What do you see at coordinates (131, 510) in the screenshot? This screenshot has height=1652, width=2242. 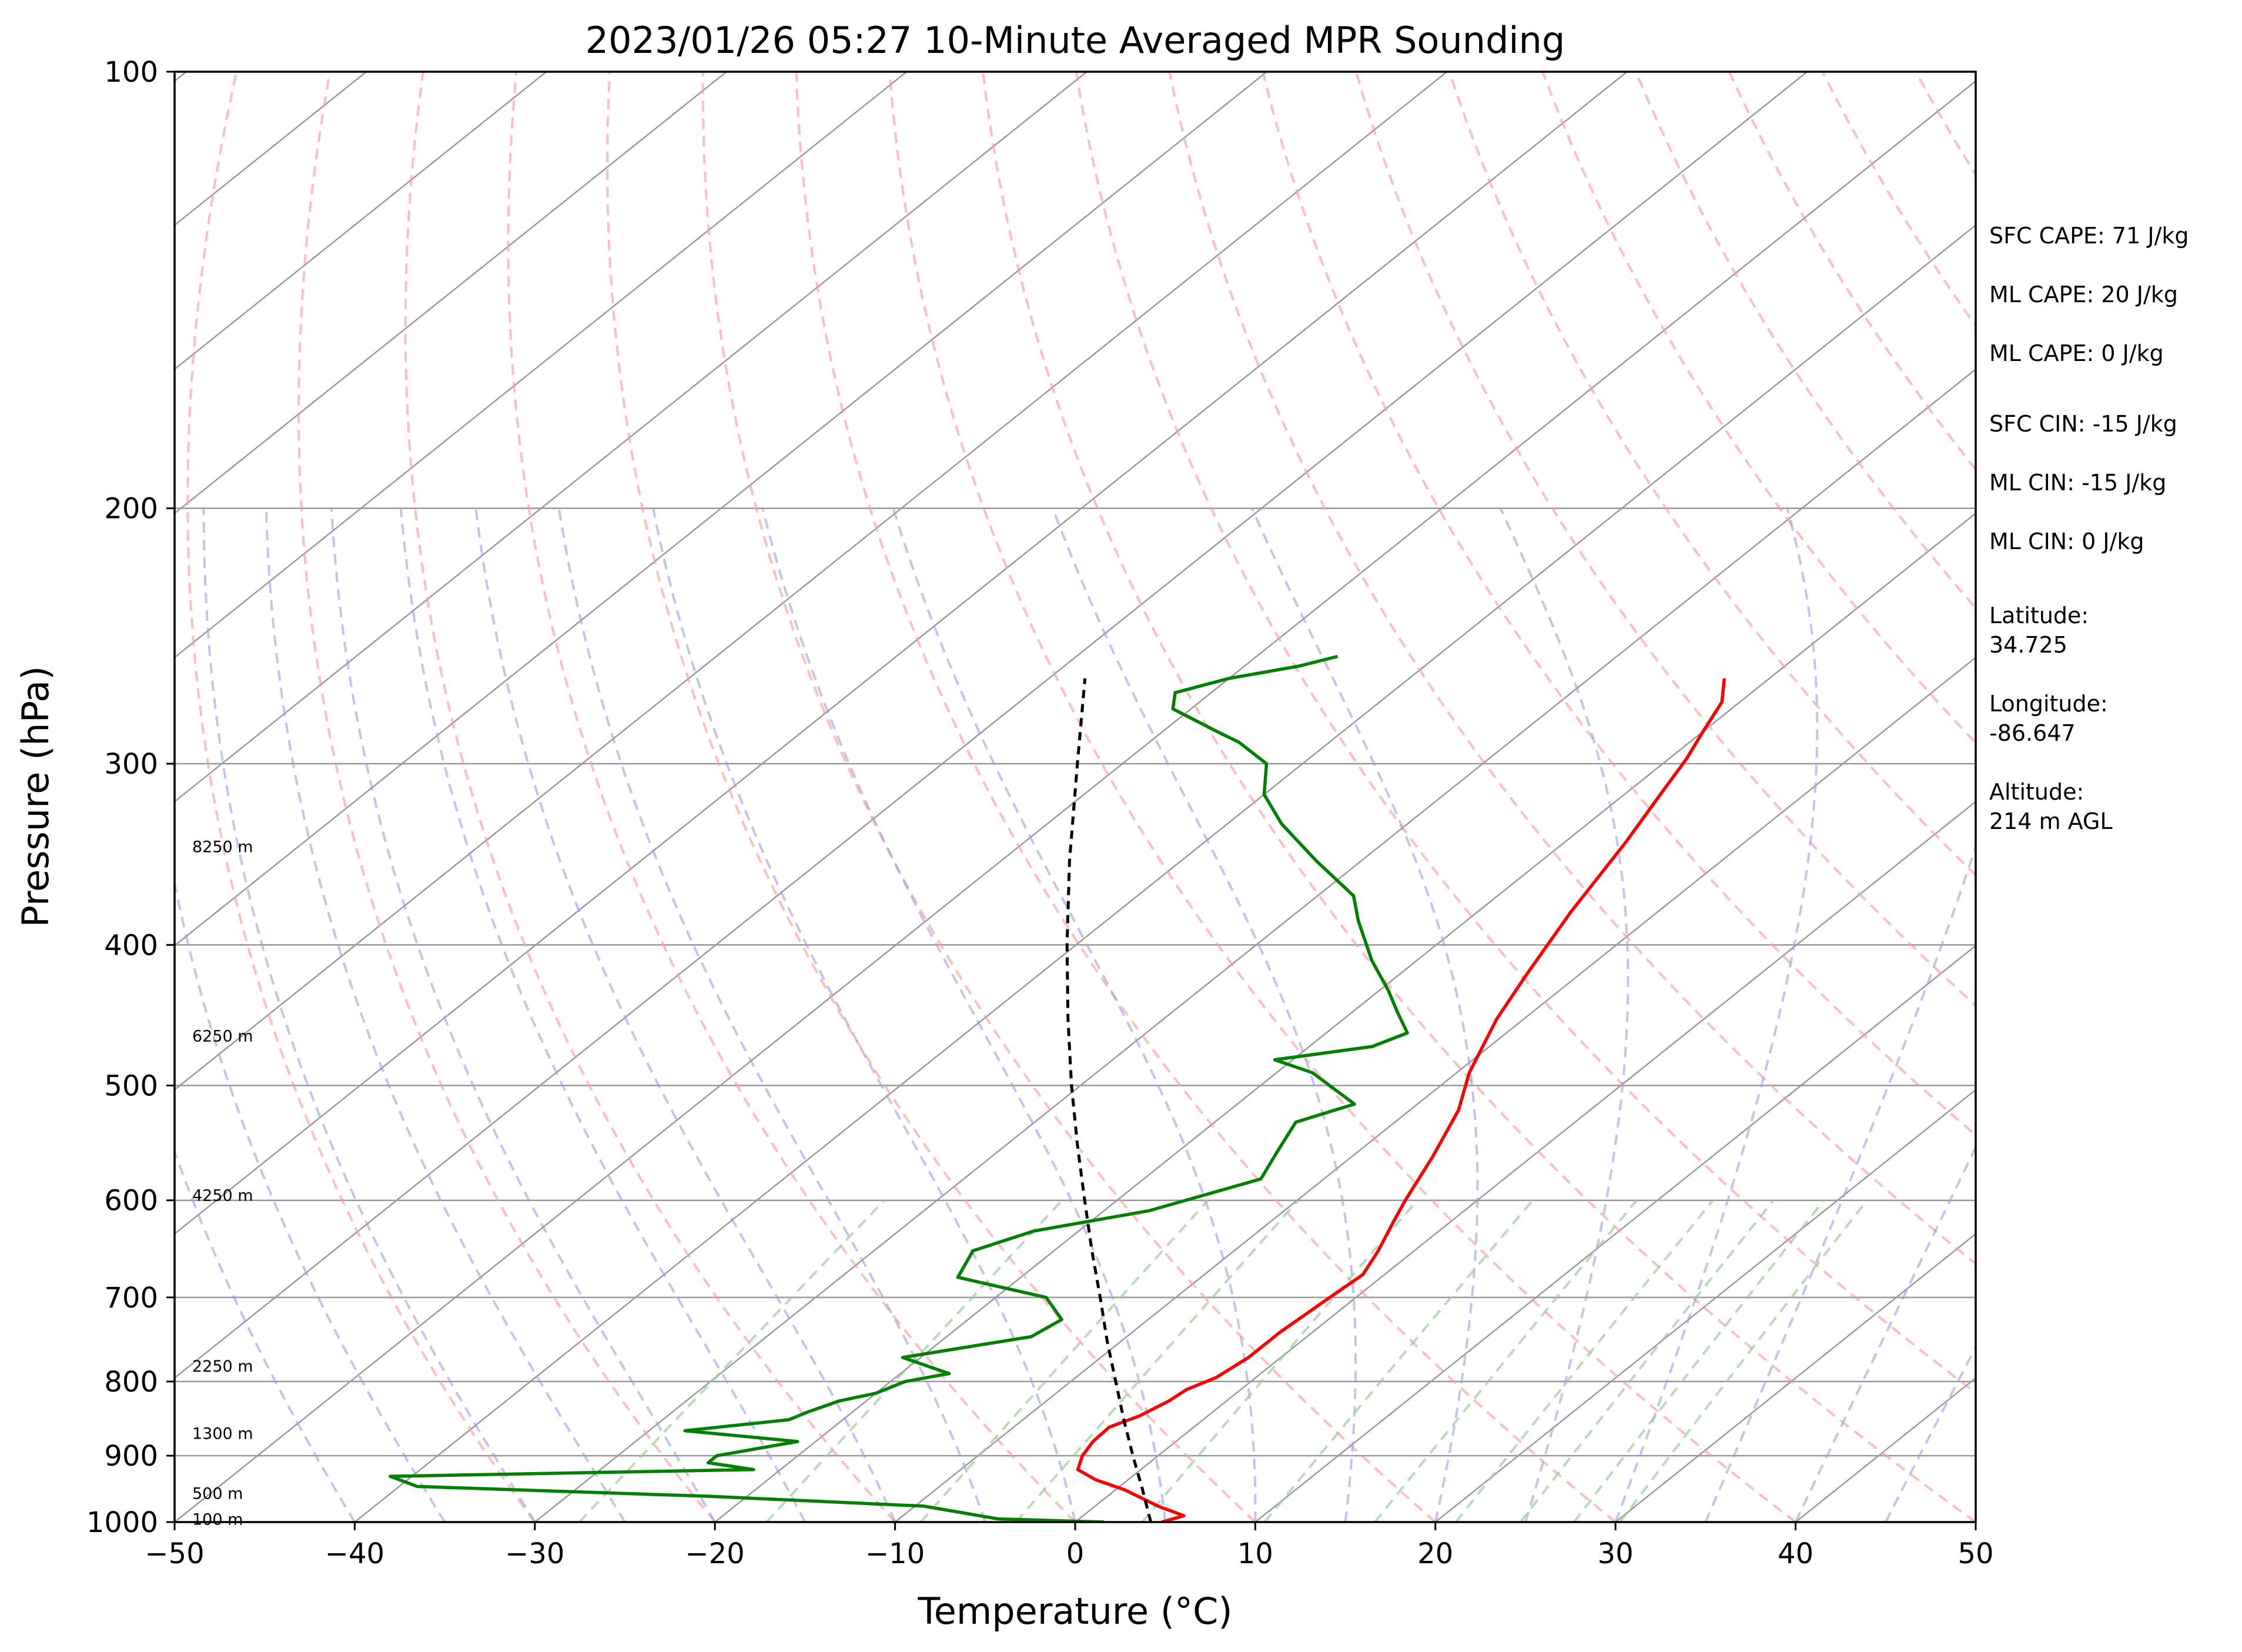 I see `y-tick-label: 200` at bounding box center [131, 510].